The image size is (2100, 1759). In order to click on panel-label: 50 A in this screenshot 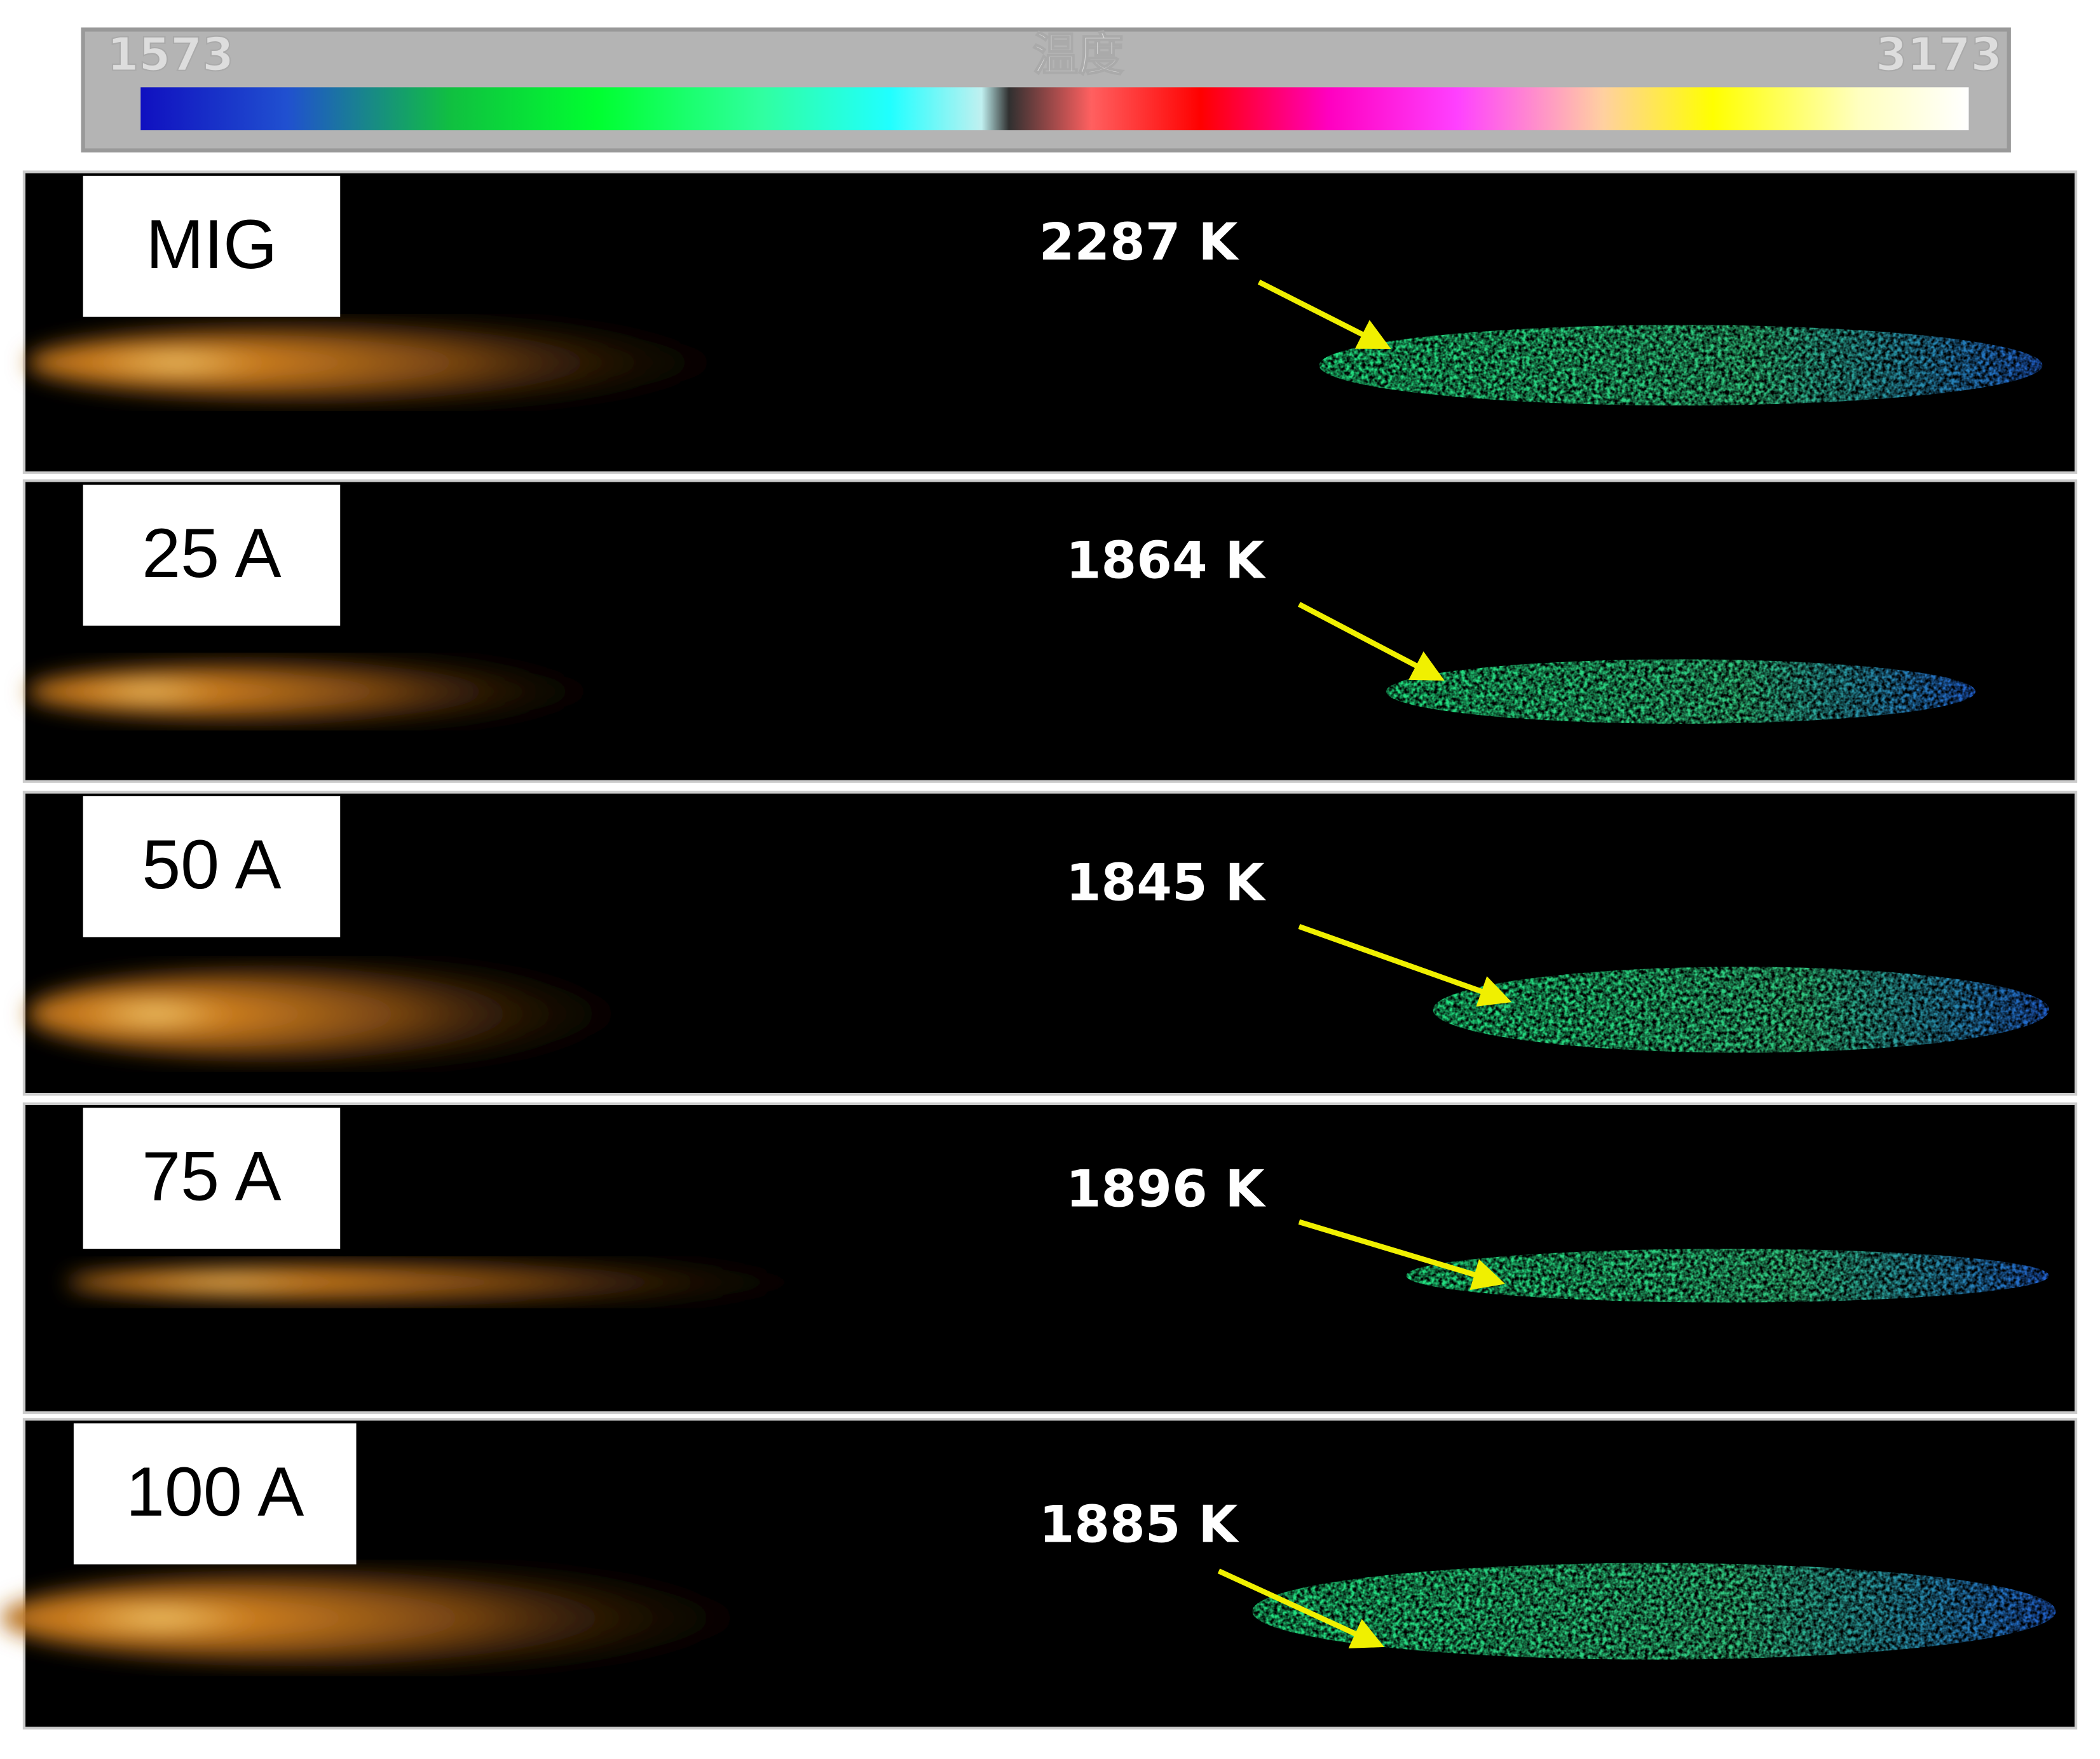, I will do `click(211, 865)`.